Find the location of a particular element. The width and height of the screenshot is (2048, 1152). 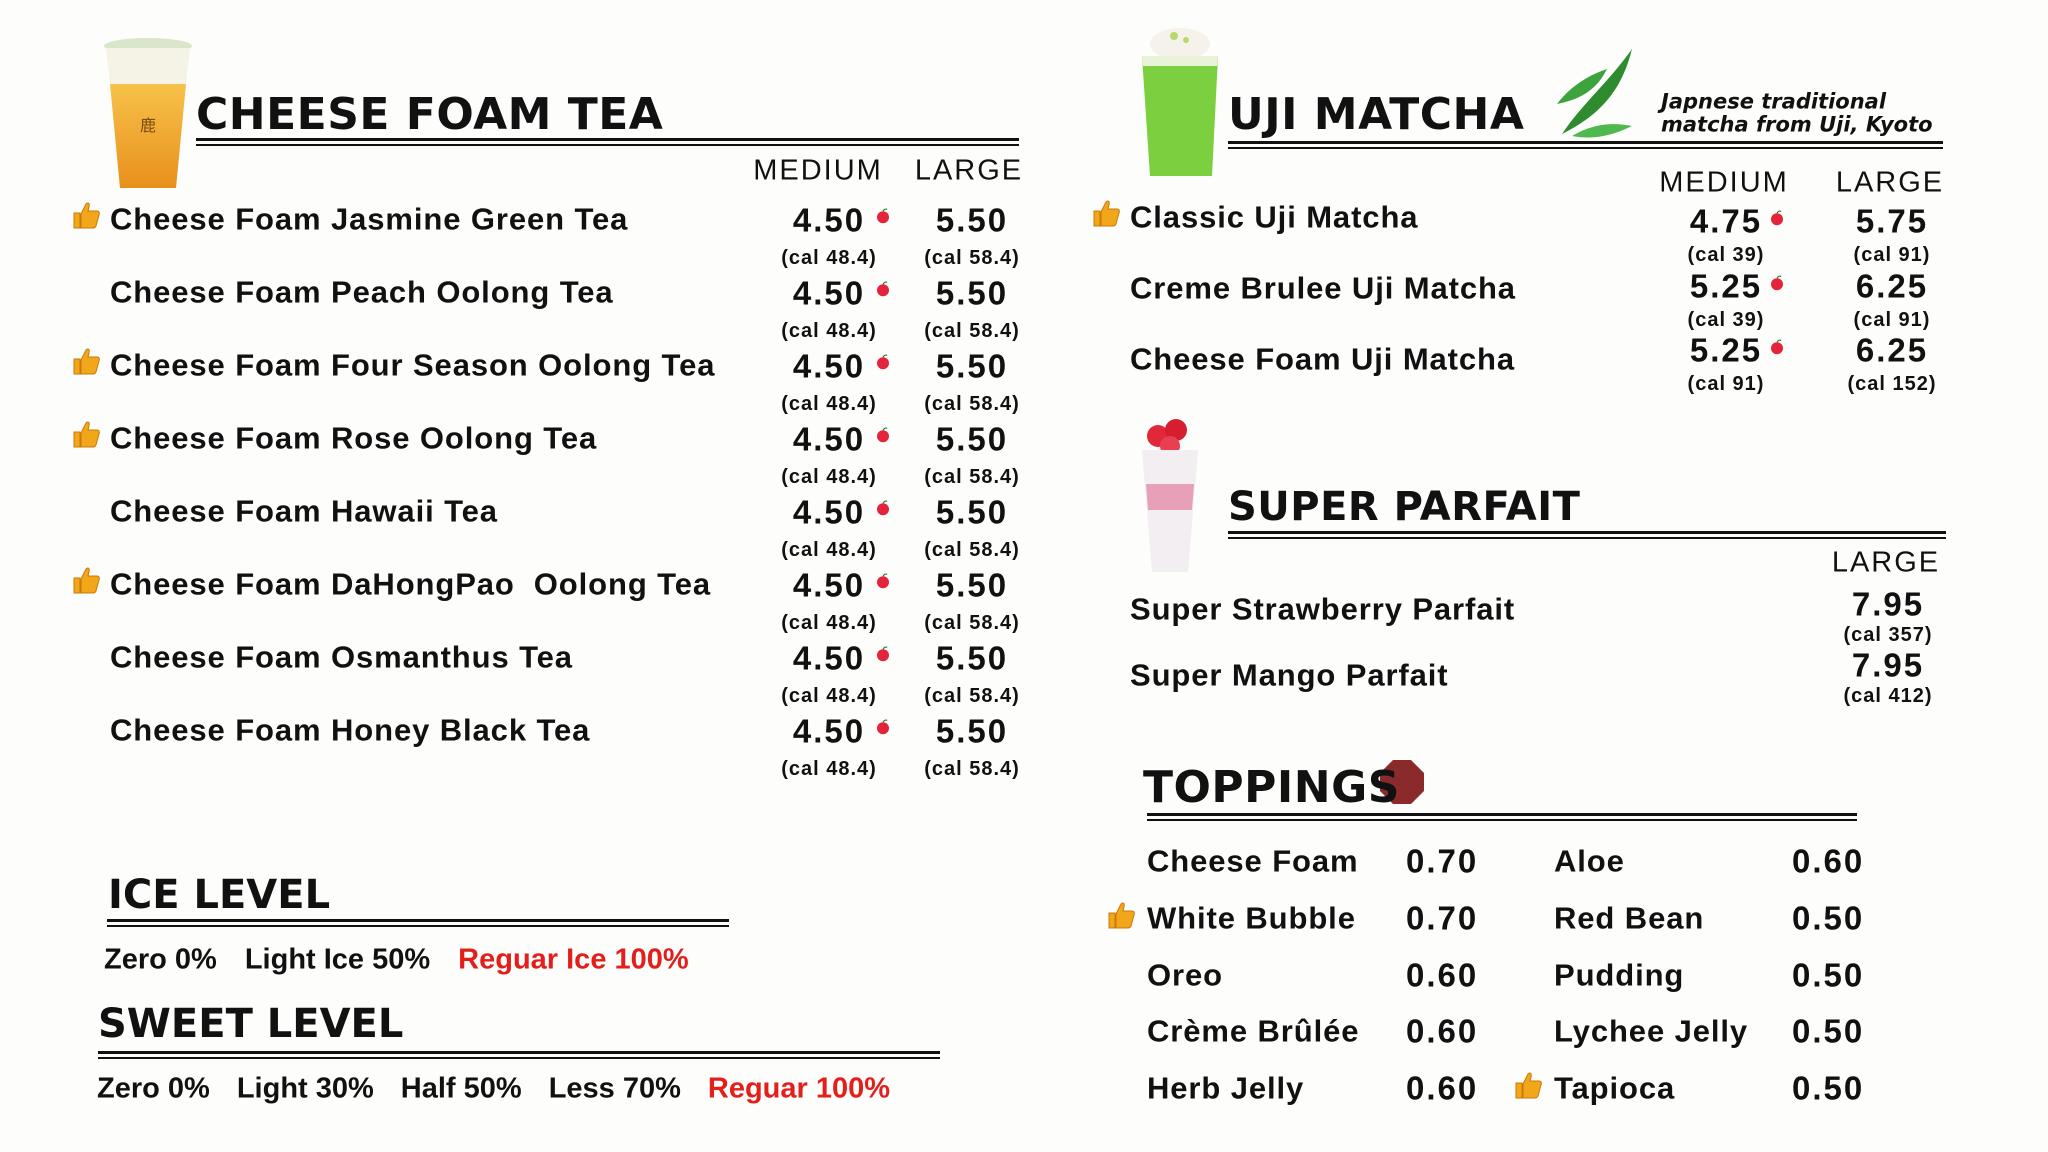

toppings-icon is located at coordinates (1402, 782).